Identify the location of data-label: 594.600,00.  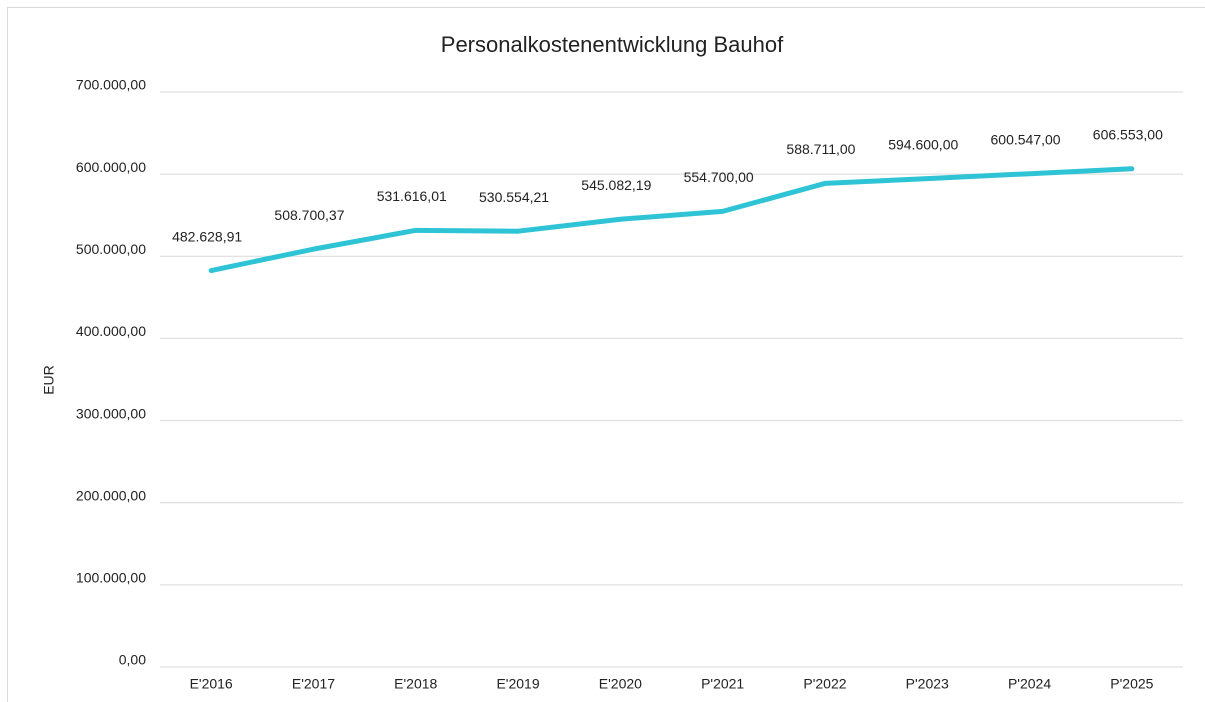
(923, 144).